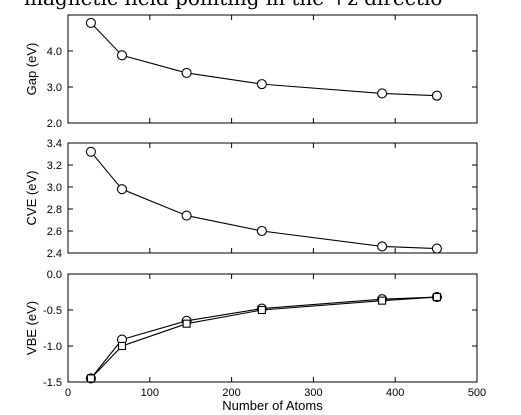  I want to click on x-tick-label: 400, so click(395, 393).